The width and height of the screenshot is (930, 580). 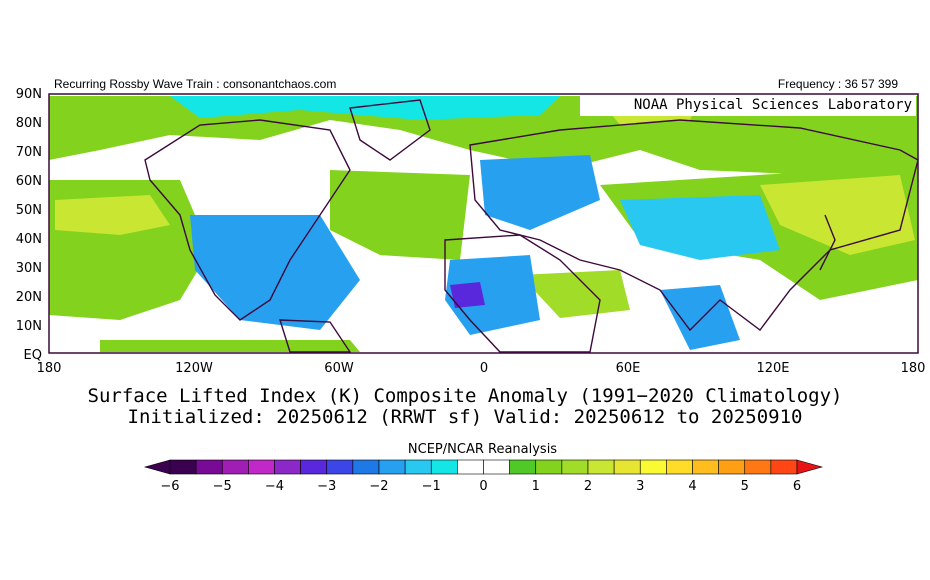 What do you see at coordinates (29, 94) in the screenshot?
I see `lat-label: 90N` at bounding box center [29, 94].